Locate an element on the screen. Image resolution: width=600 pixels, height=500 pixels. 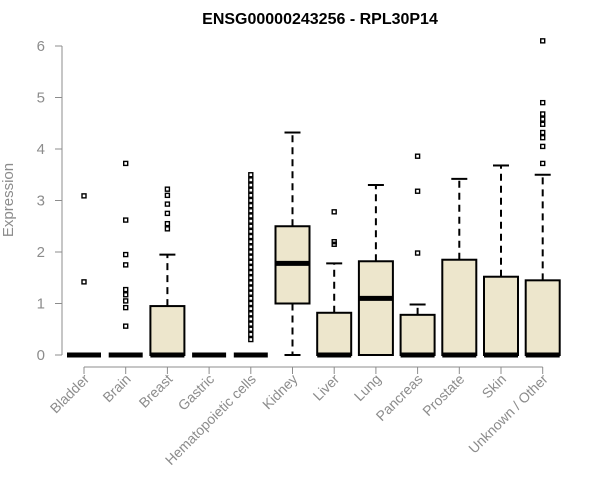
x-tick-label: Bladder is located at coordinates (70, 394).